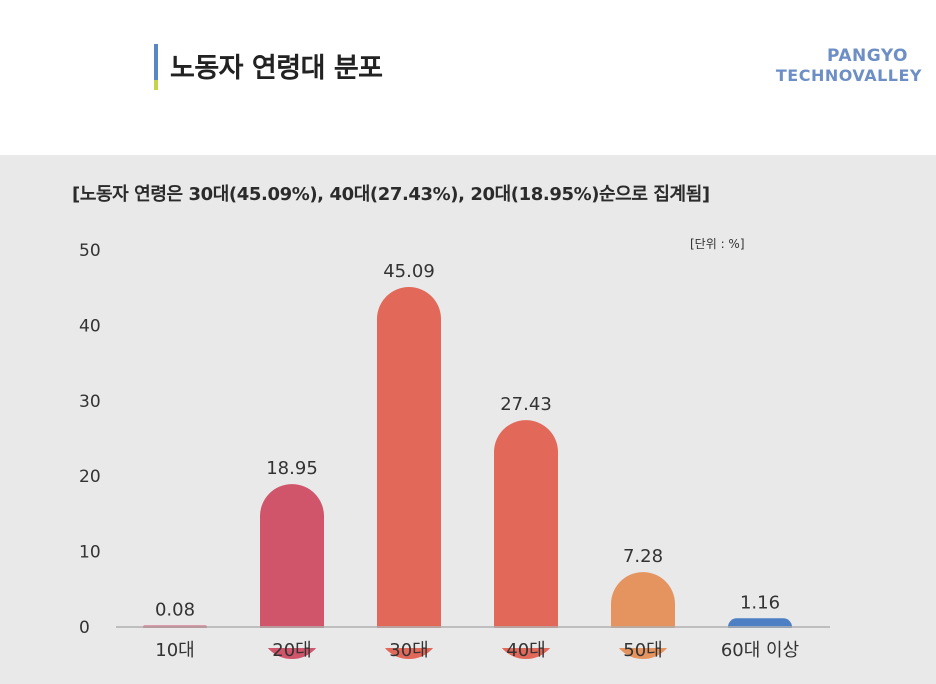 The image size is (936, 684). What do you see at coordinates (717, 244) in the screenshot?
I see `unit-label: [단위 : %]` at bounding box center [717, 244].